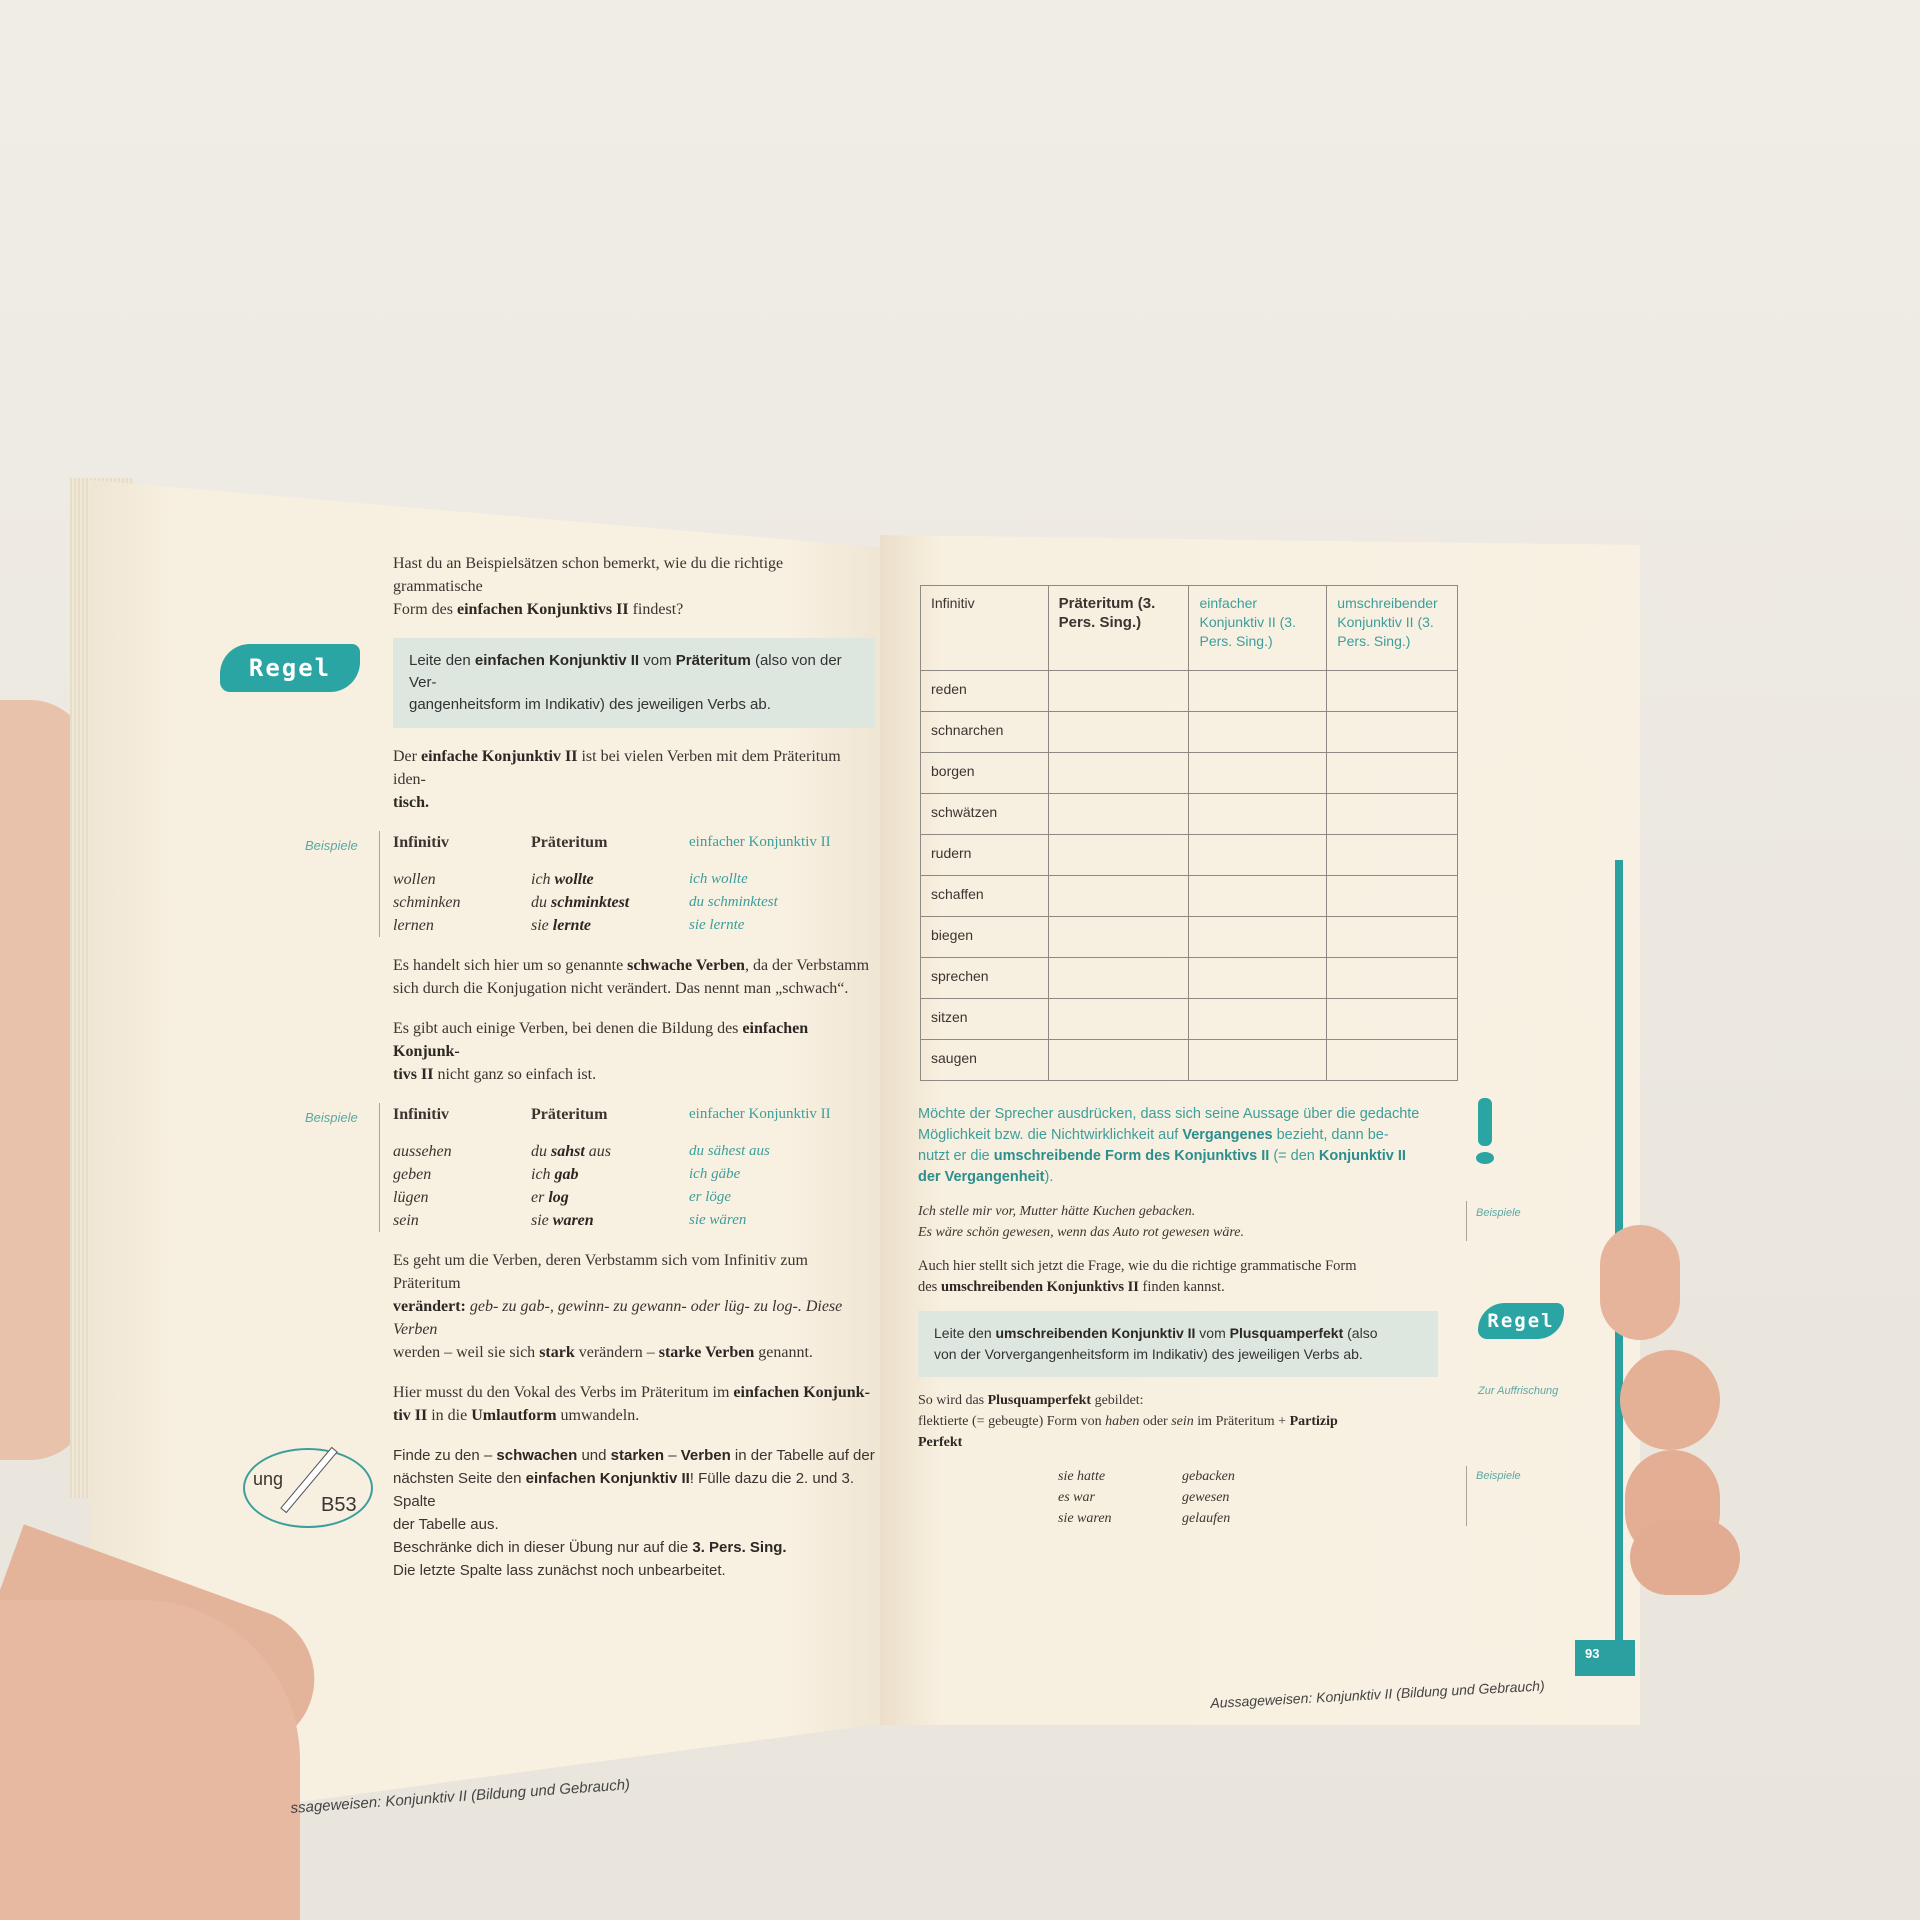 Image resolution: width=1920 pixels, height=1920 pixels. I want to click on table-row: sitzen, so click(1189, 1019).